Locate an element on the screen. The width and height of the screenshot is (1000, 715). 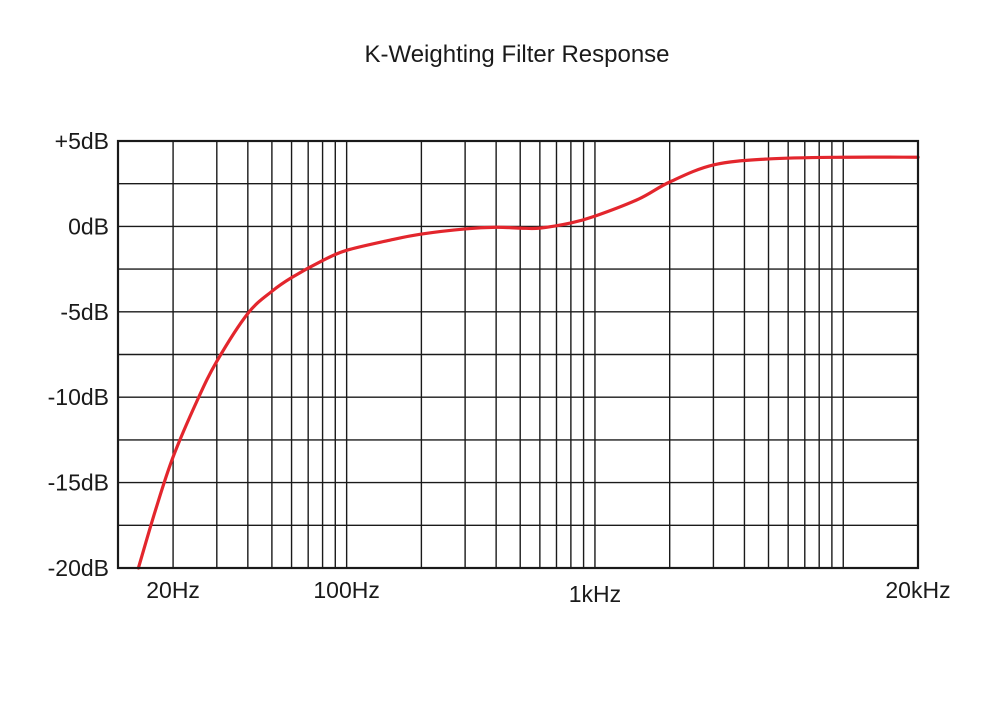
y-tick-label: -5dB is located at coordinates (84, 312).